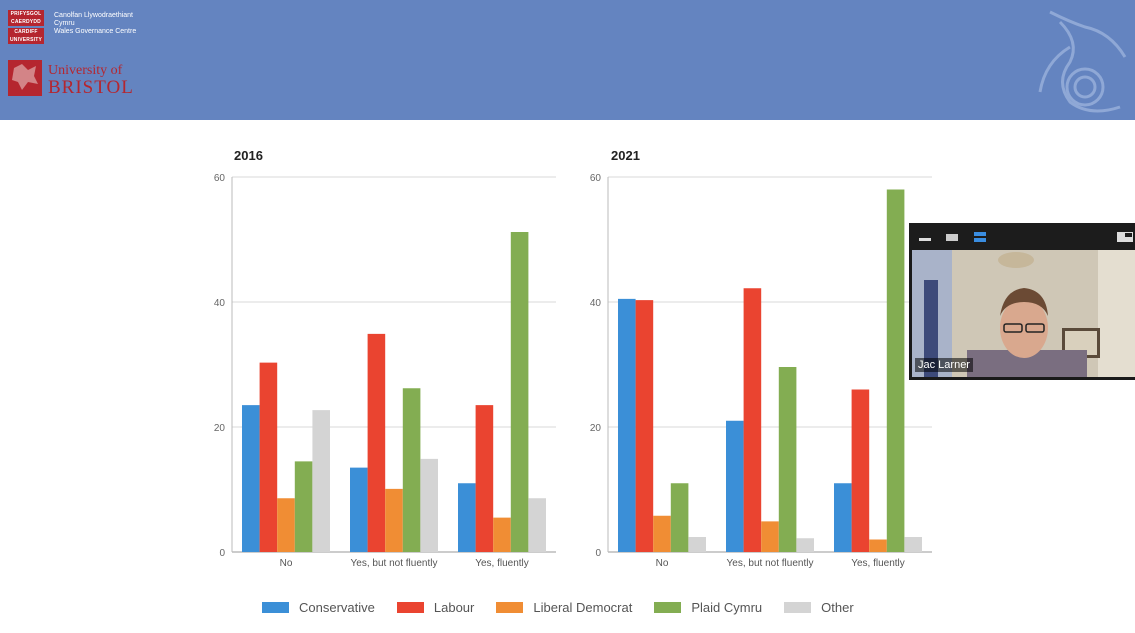  What do you see at coordinates (95, 31) in the screenshot?
I see `wgc-english-text: Wales Governance Centre` at bounding box center [95, 31].